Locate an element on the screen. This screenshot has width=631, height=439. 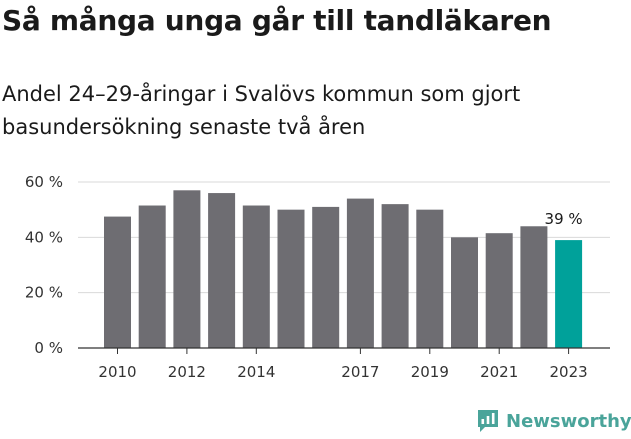
x-tick-label: 2017 is located at coordinates (360, 372).